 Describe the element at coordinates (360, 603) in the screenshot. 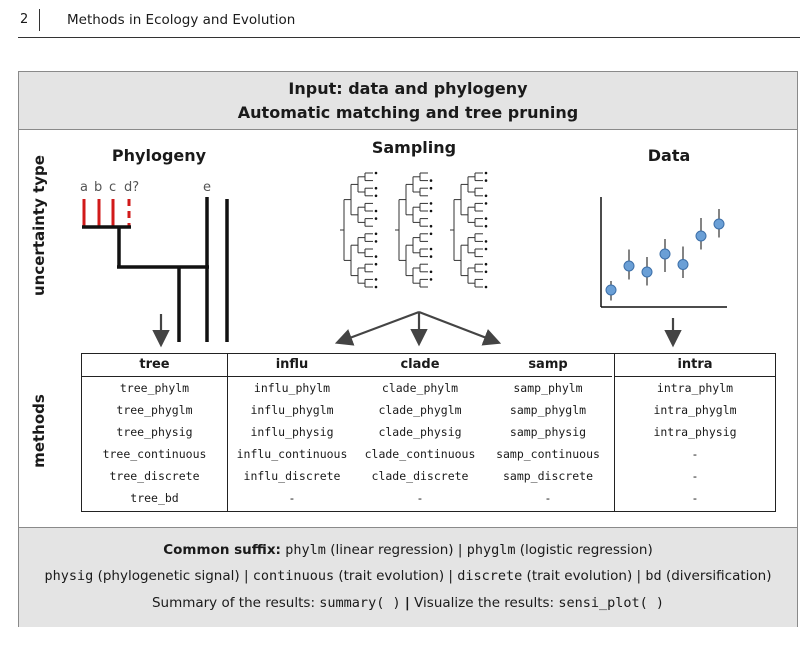

I see `summary-function: summary( )` at that location.